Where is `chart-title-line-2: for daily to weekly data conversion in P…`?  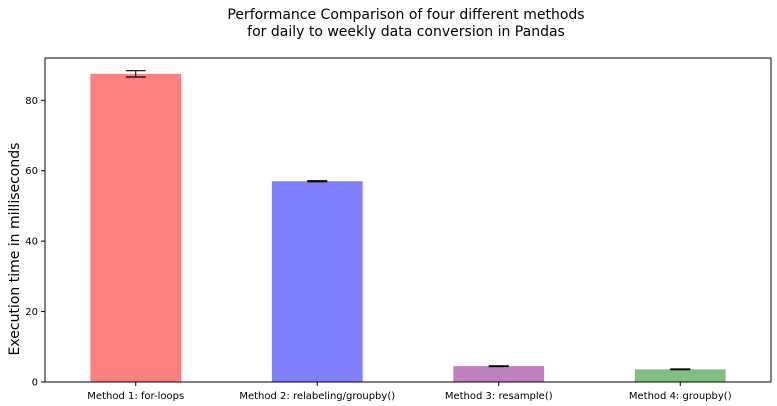
chart-title-line-2: for daily to weekly data conversion in P… is located at coordinates (406, 32).